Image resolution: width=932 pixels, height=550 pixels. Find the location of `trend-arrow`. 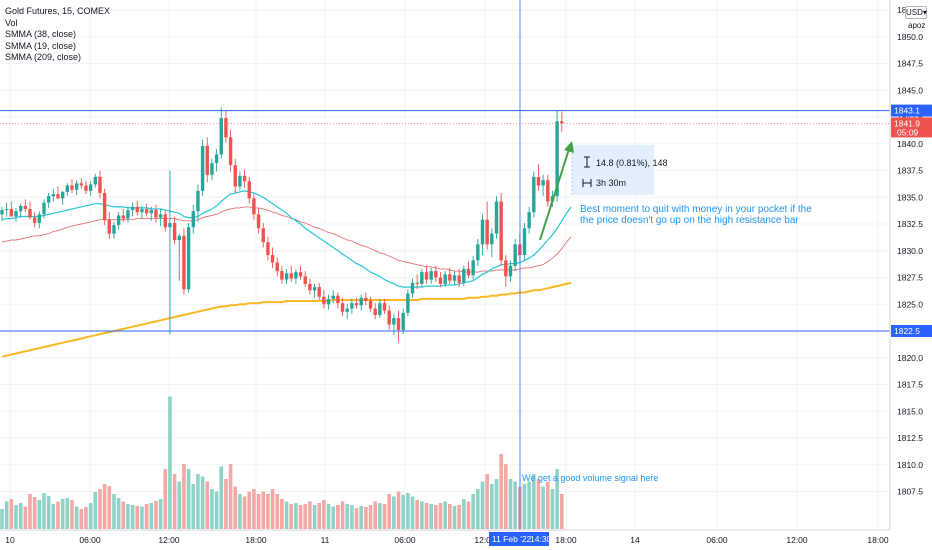

trend-arrow is located at coordinates (556, 191).